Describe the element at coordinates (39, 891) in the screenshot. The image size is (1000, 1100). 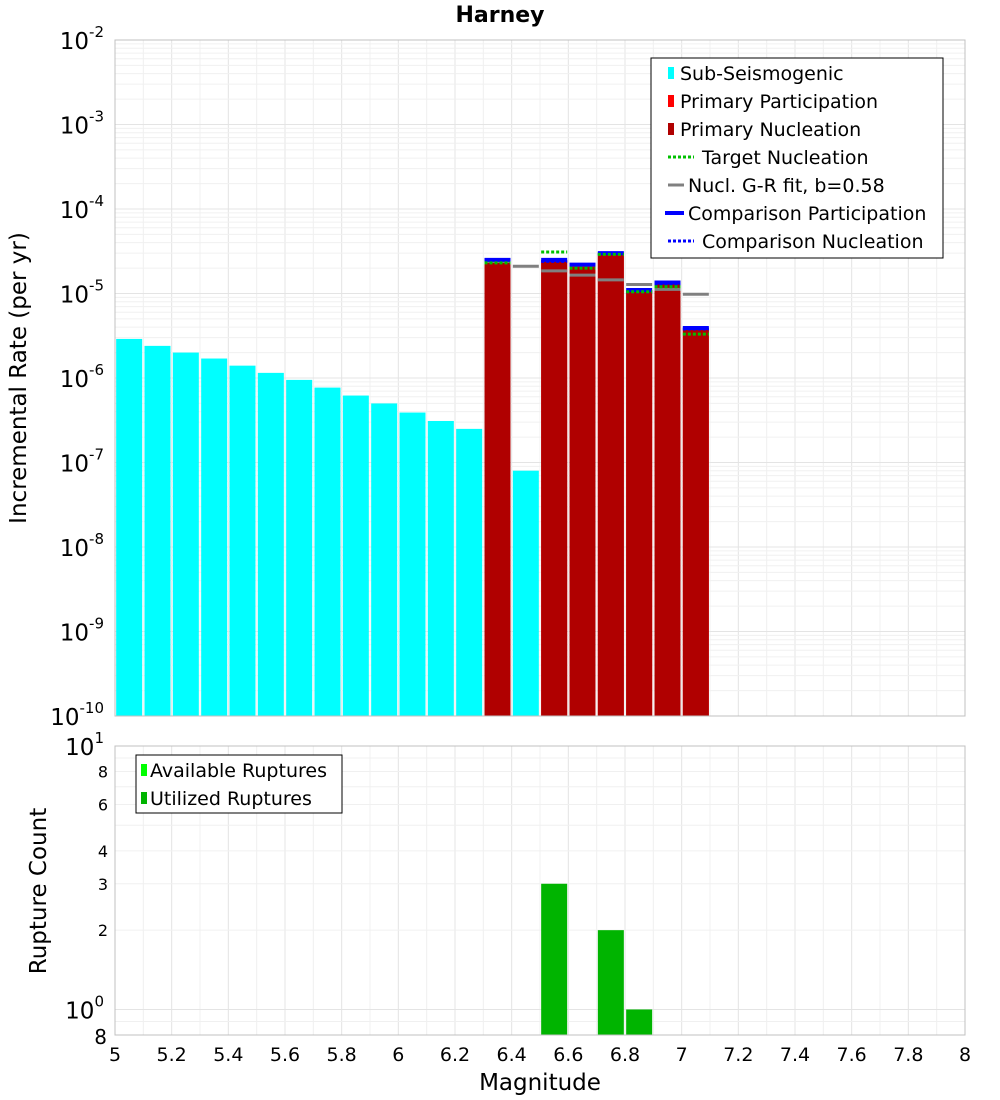
I see `bottom-y-axis-label: Rupture Count` at that location.